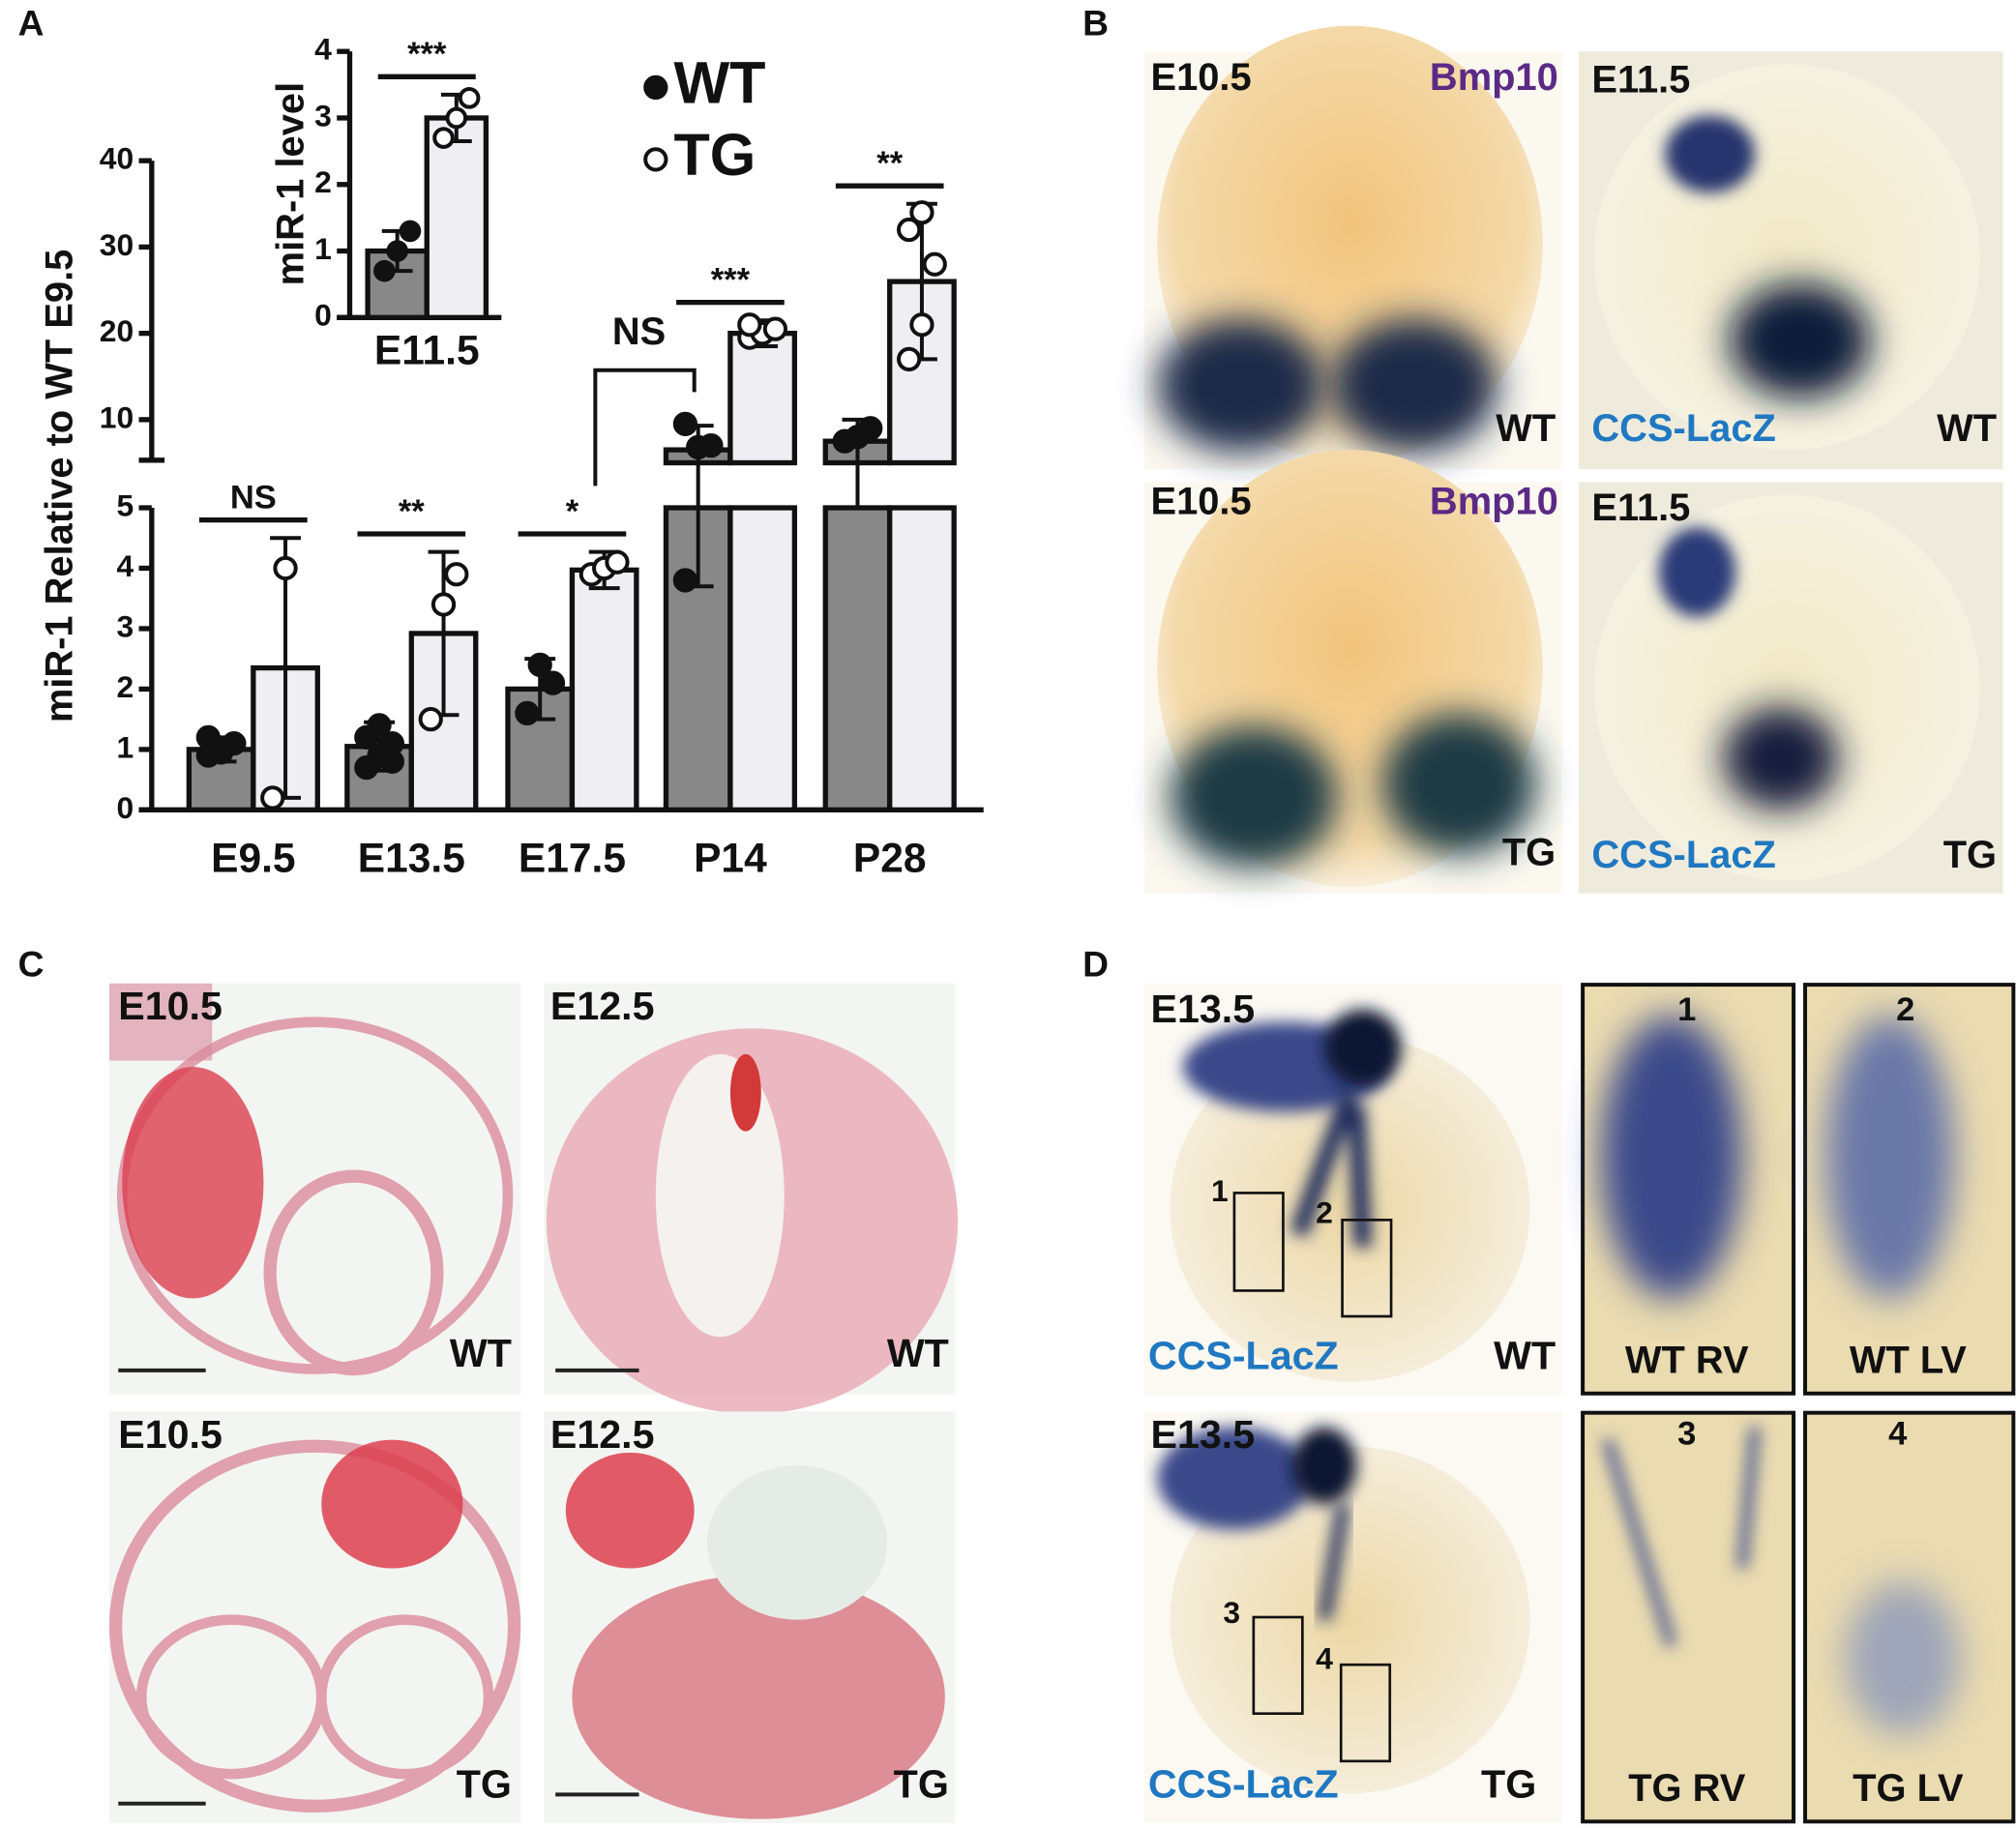 The width and height of the screenshot is (2016, 1828). Describe the element at coordinates (1686, 1009) in the screenshot. I see `zoom-number: 1` at that location.